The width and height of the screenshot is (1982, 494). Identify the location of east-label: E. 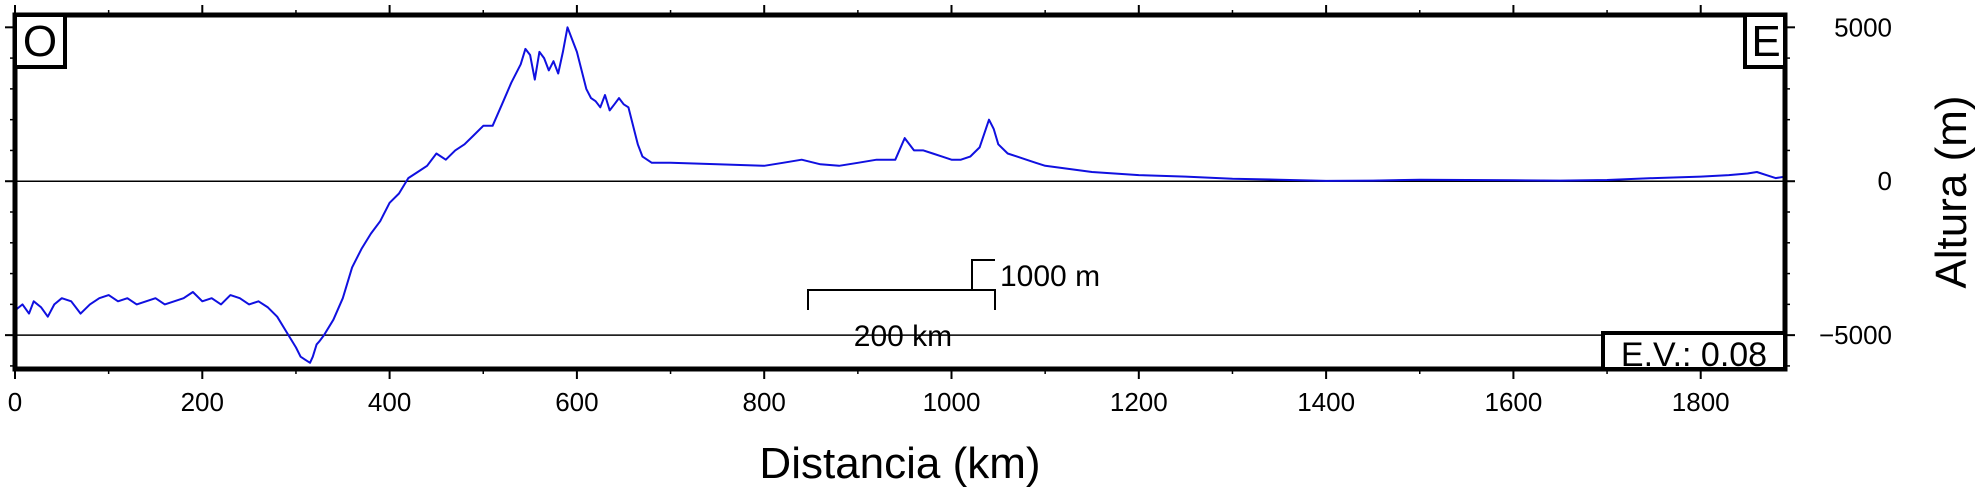
(1765, 41).